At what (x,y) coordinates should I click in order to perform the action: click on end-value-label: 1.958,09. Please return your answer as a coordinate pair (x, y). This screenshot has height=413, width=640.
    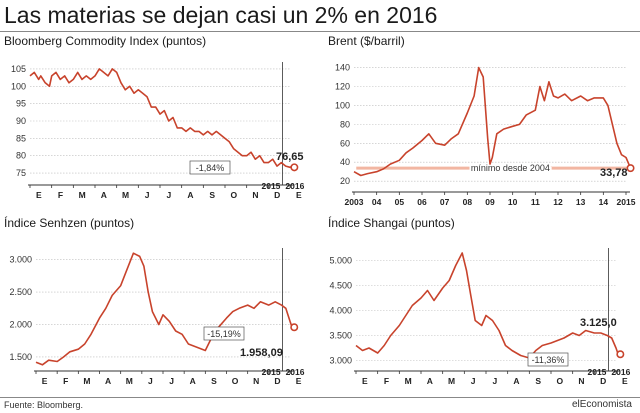
    Looking at the image, I should click on (261, 353).